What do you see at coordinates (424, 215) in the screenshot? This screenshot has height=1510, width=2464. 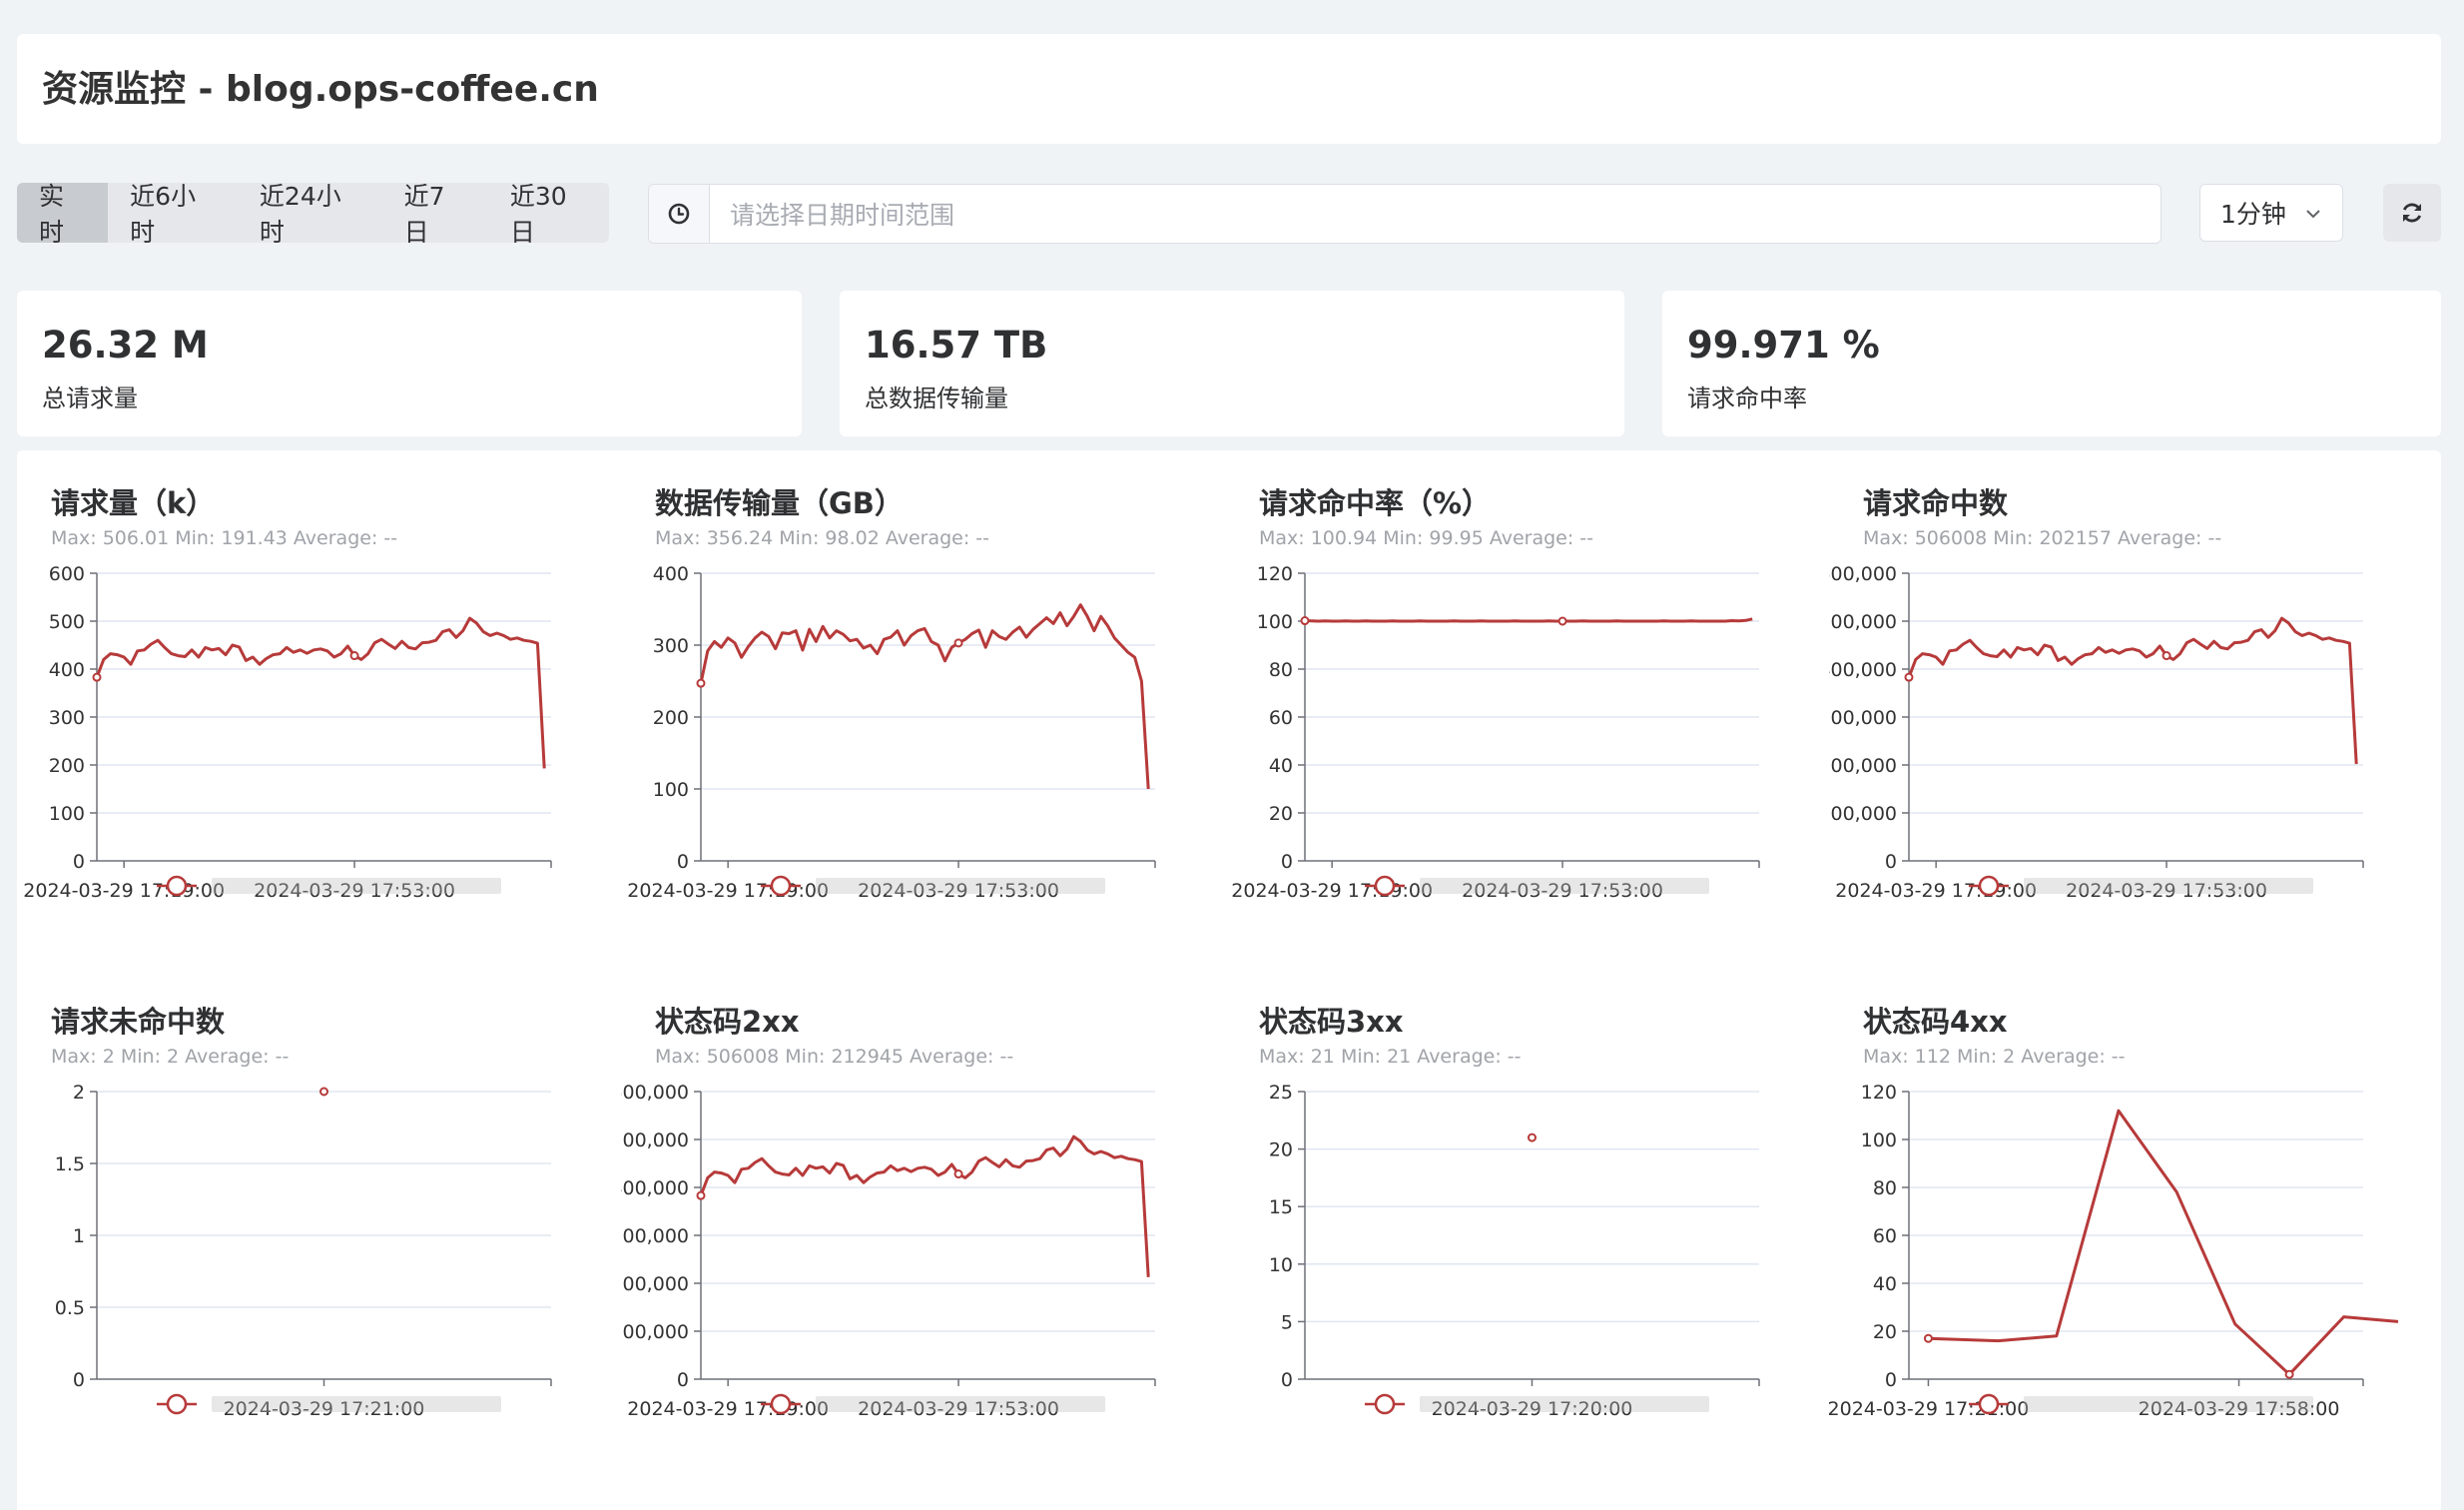 I see `tab-last-7d: 近7日` at bounding box center [424, 215].